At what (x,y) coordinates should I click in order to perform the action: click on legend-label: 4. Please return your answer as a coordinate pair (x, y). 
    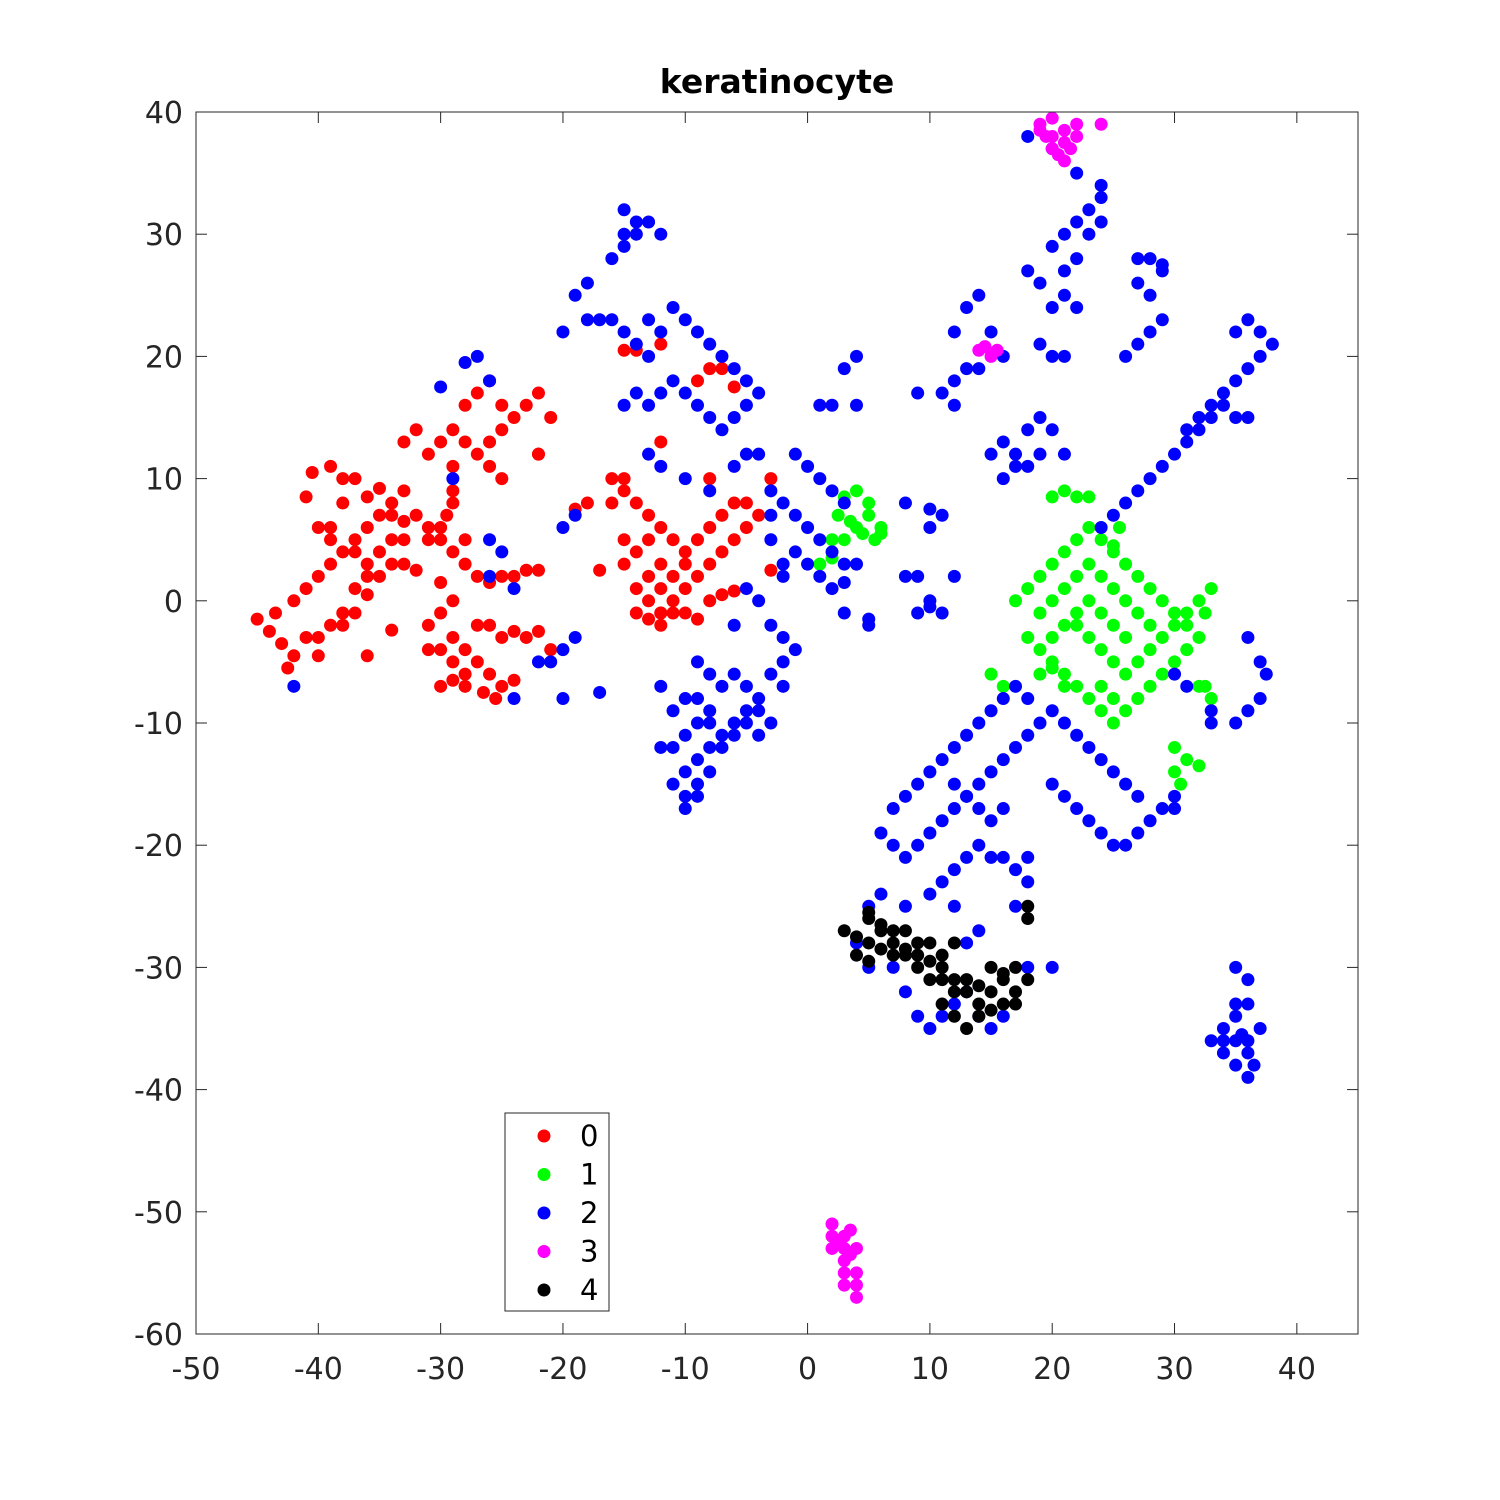
    Looking at the image, I should click on (589, 1290).